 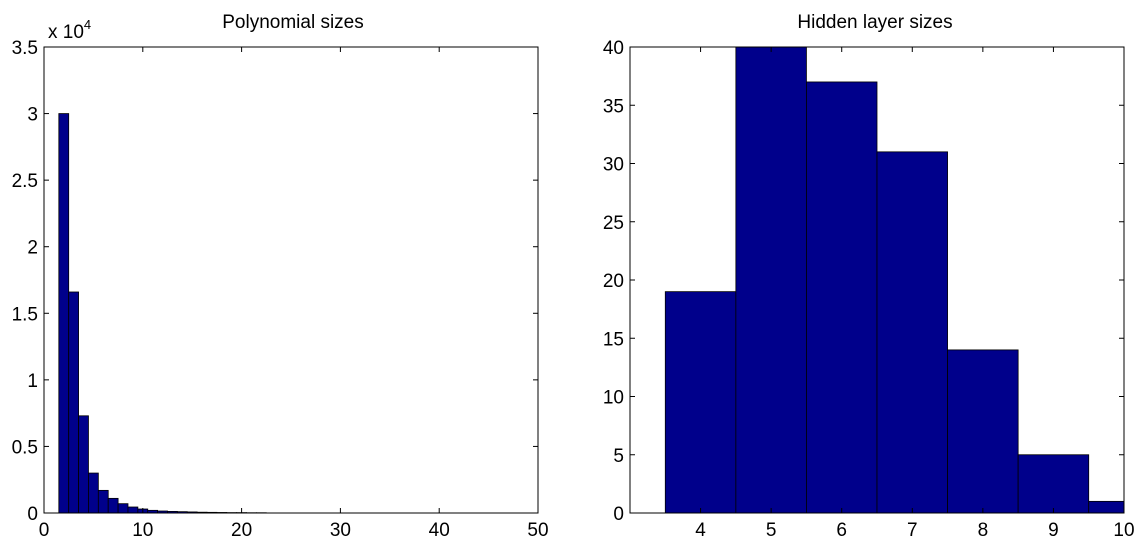 I want to click on chart-title: Hidden layer sizes, so click(x=874, y=22).